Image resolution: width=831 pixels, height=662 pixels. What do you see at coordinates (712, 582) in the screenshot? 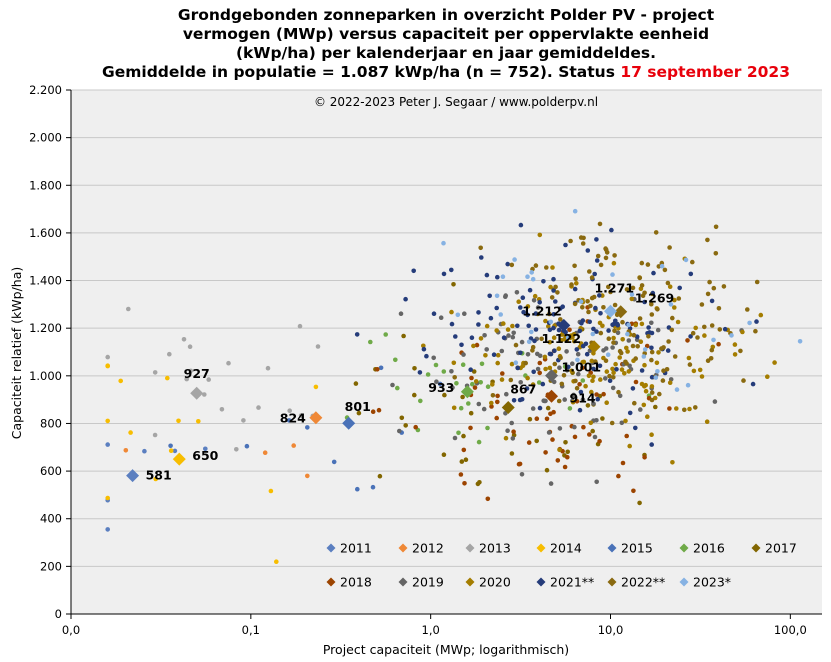
I see `legend-label: 2023*` at bounding box center [712, 582].